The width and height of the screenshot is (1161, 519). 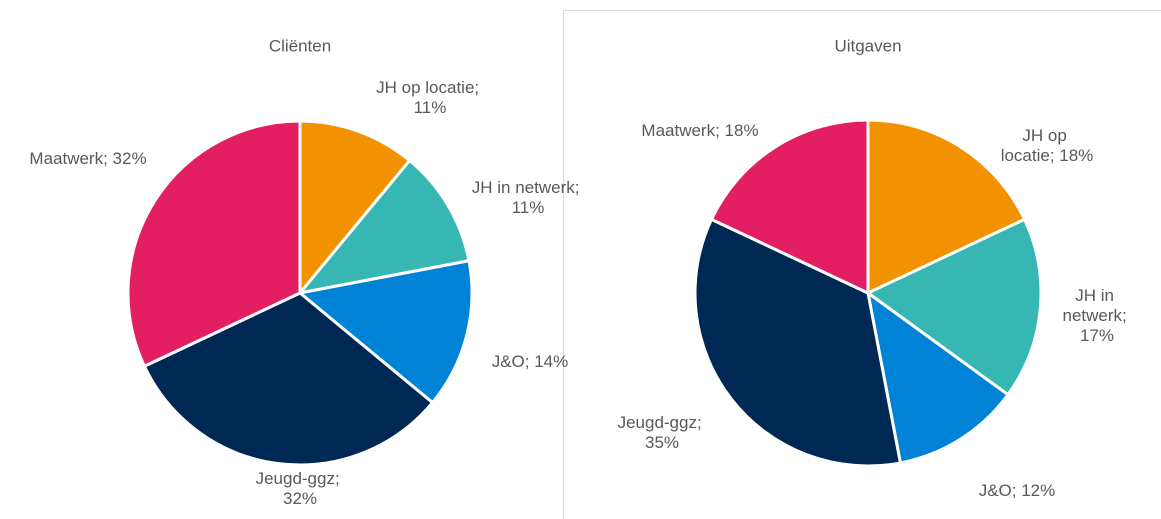 I want to click on data-label: Jeugd-ggz; 32%, so click(x=300, y=488).